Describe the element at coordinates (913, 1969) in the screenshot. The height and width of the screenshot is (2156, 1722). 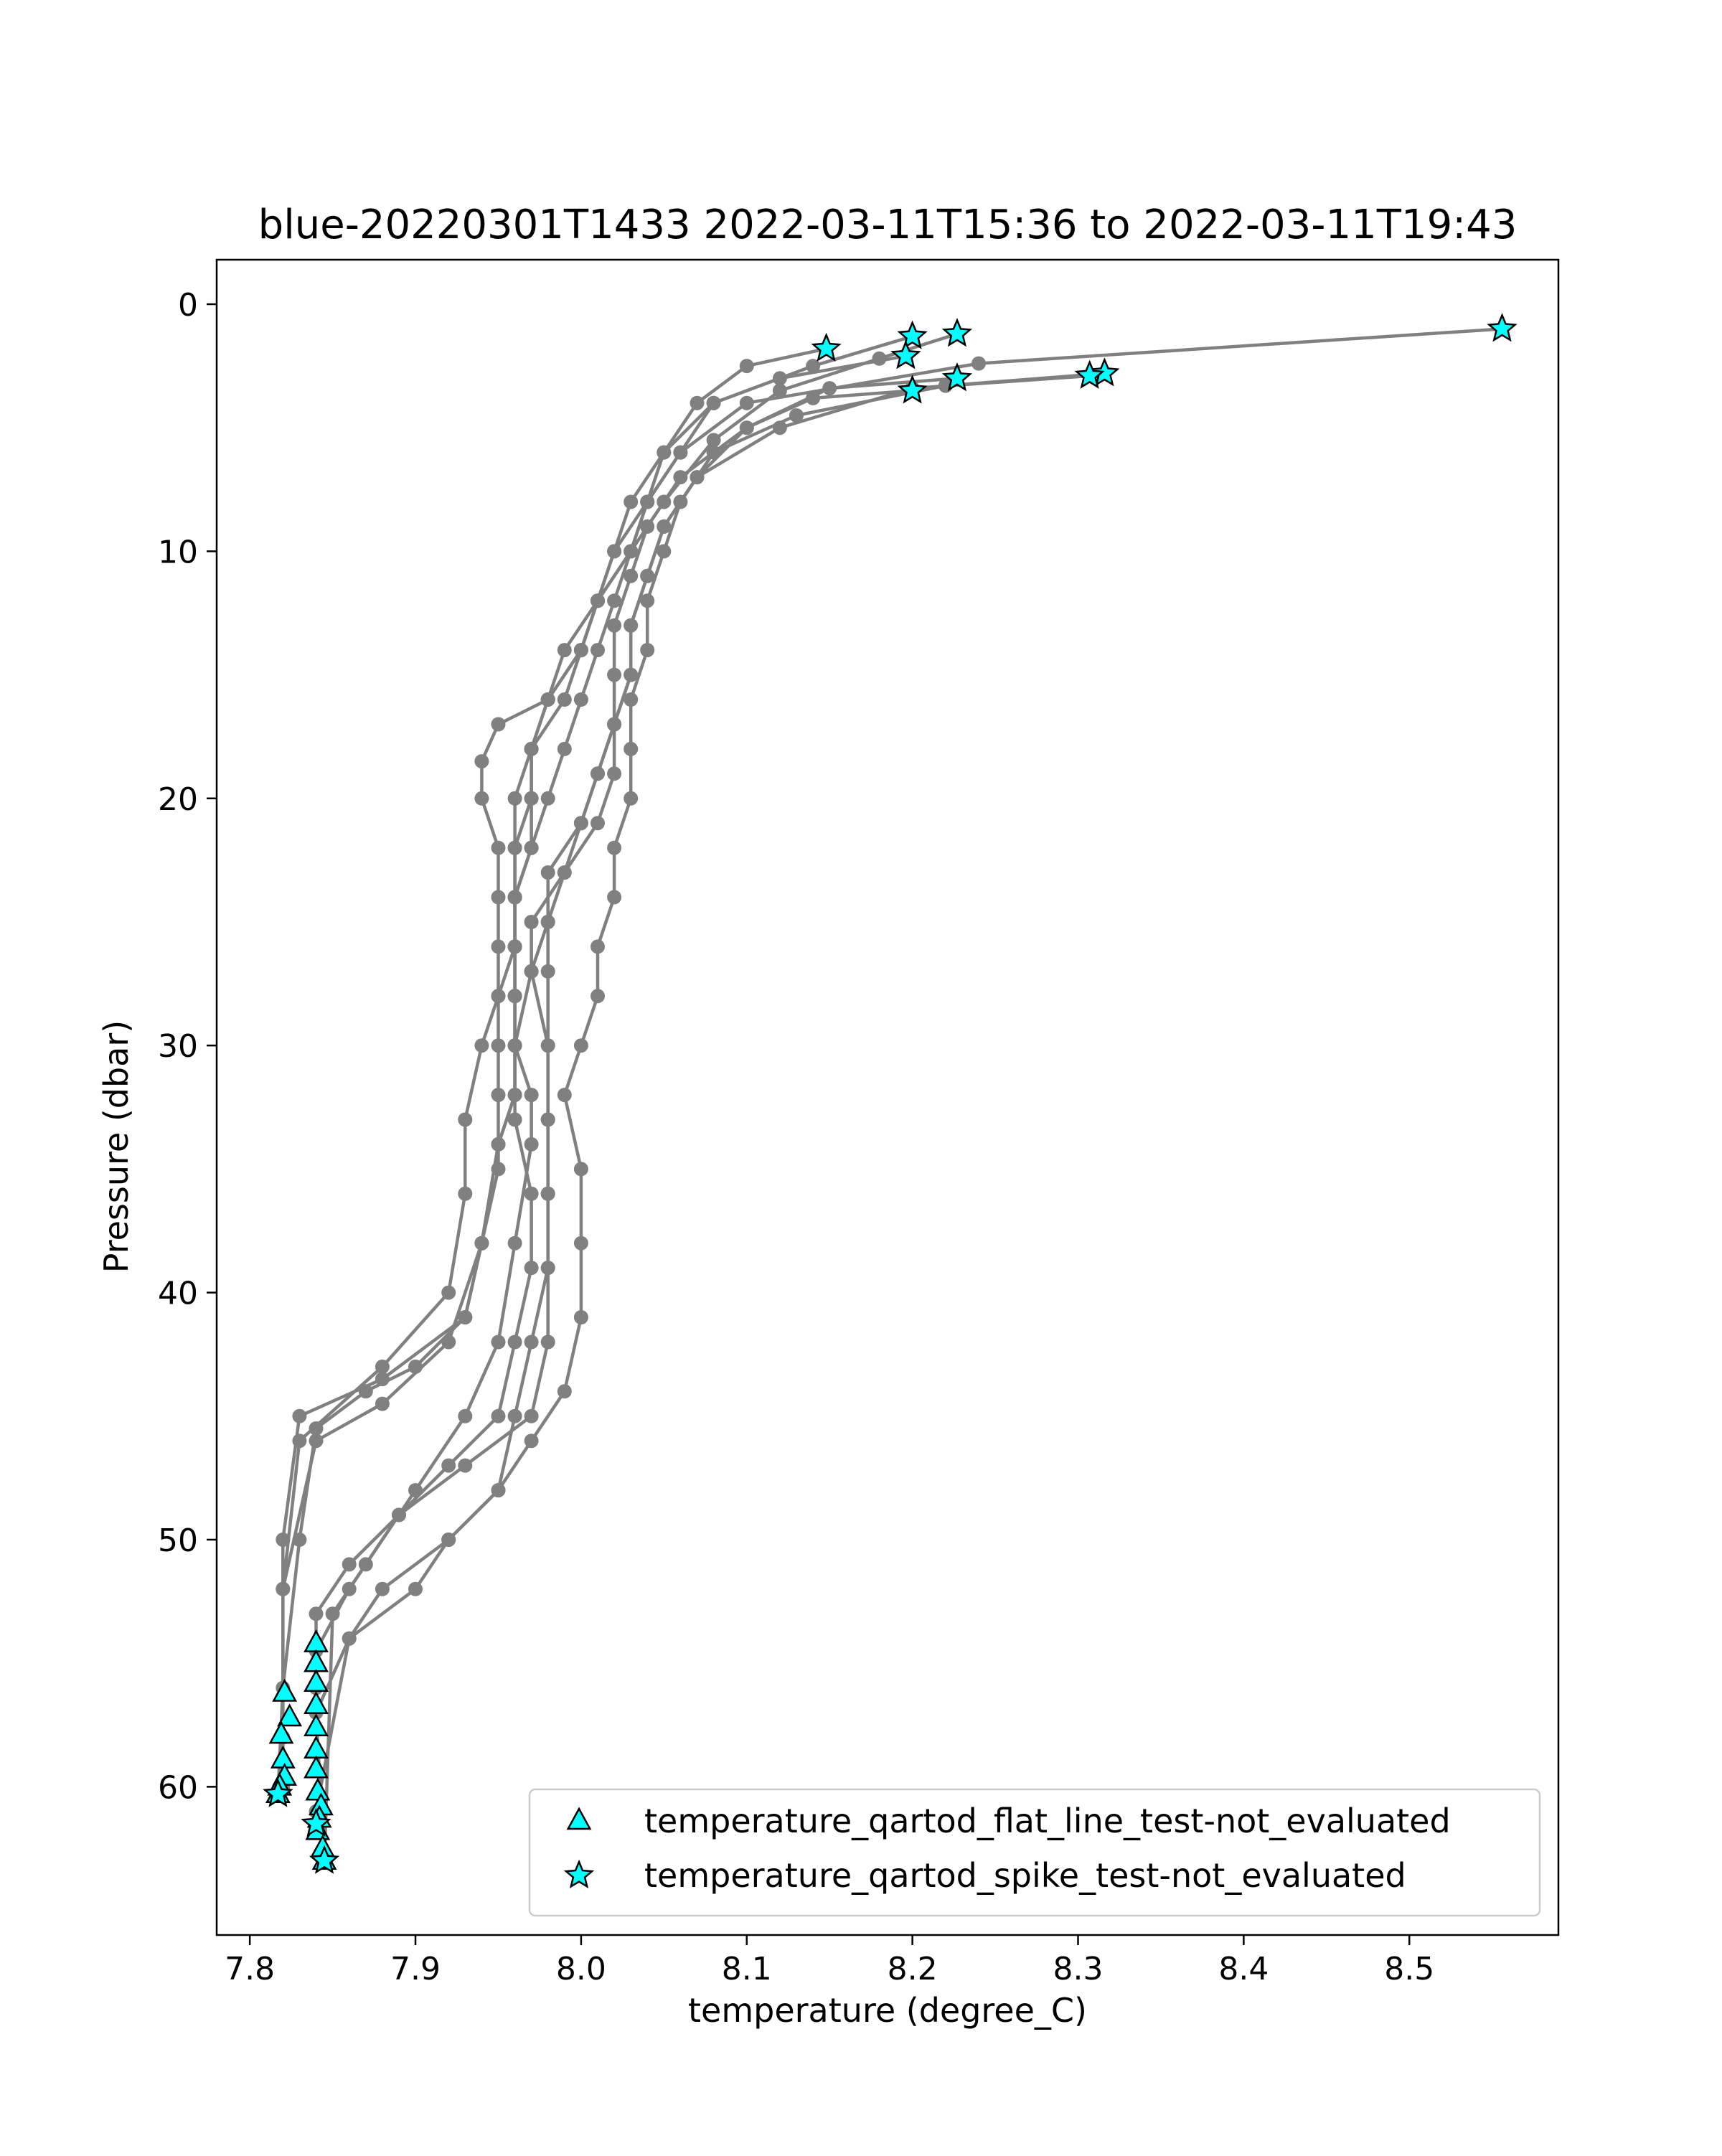
I see `x-tick-label: 8.2` at that location.